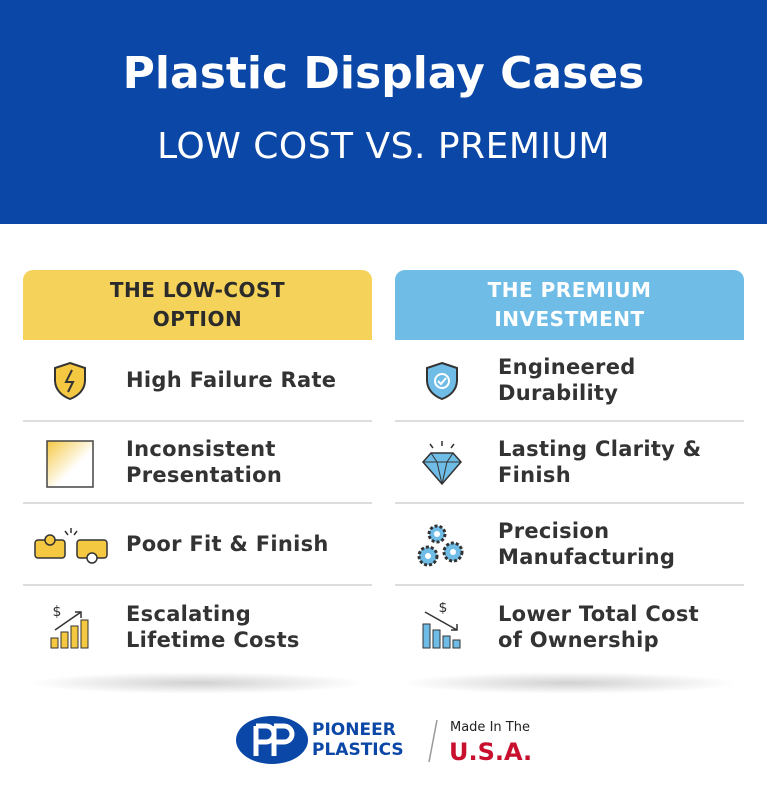 The image size is (767, 810). I want to click on brand-line: PIONEER, so click(354, 730).